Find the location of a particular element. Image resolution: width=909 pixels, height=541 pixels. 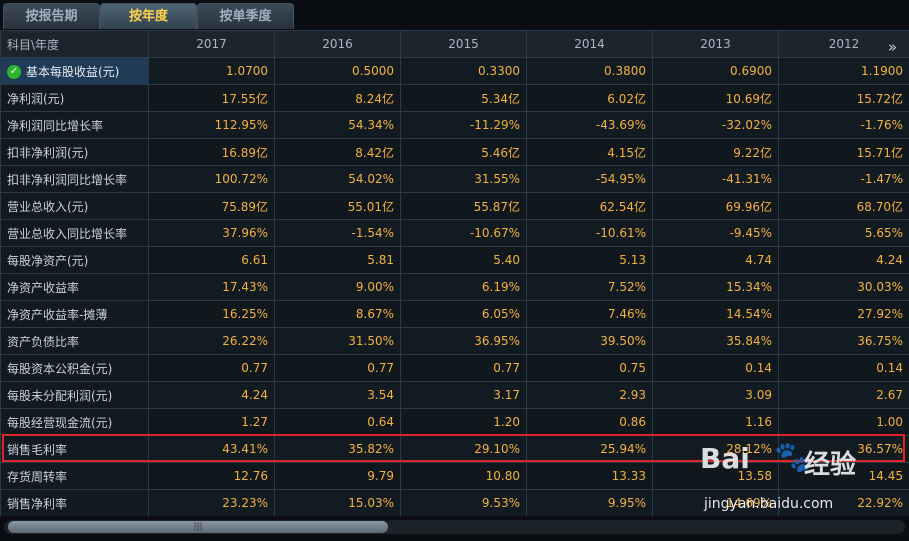

horizontal-scrollbar: ||| is located at coordinates (454, 528).